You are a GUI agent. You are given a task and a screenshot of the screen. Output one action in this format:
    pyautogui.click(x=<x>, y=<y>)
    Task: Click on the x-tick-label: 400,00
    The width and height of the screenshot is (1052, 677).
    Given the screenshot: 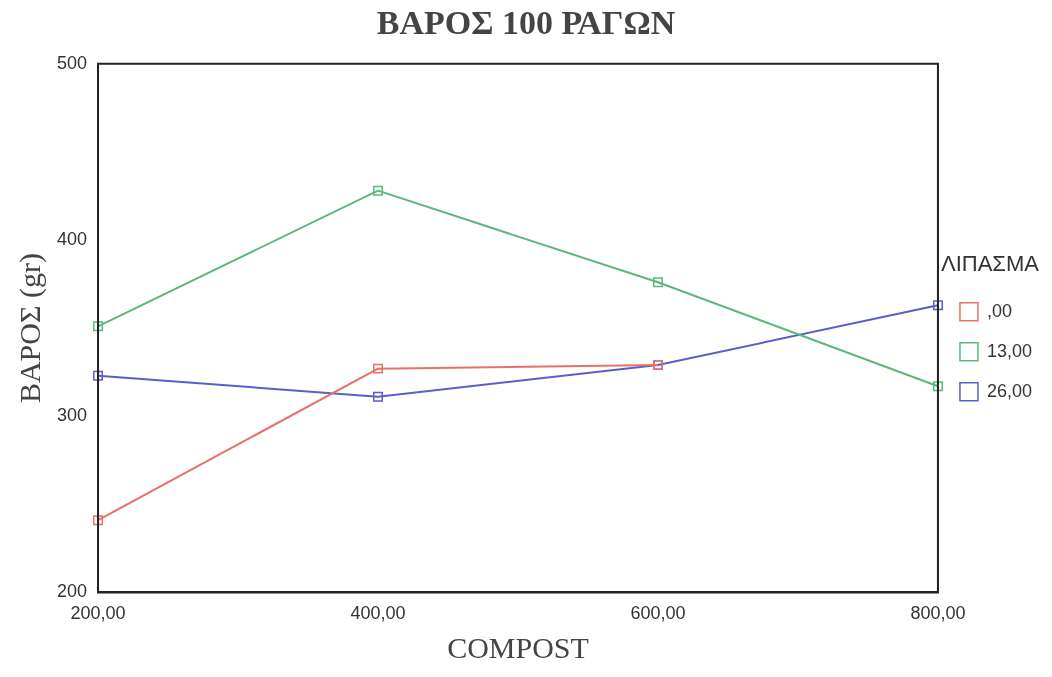 What is the action you would take?
    pyautogui.click(x=378, y=613)
    